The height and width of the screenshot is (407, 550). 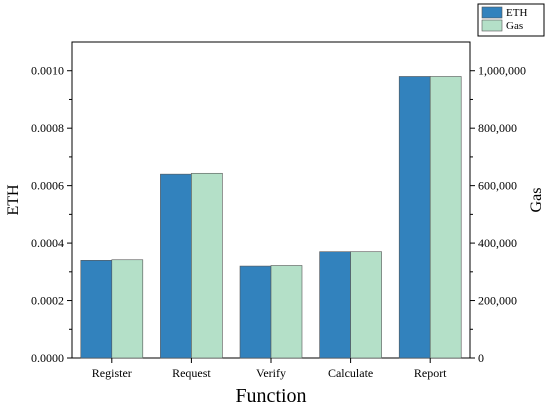 I want to click on left-axis-title: ETH, so click(x=13, y=200).